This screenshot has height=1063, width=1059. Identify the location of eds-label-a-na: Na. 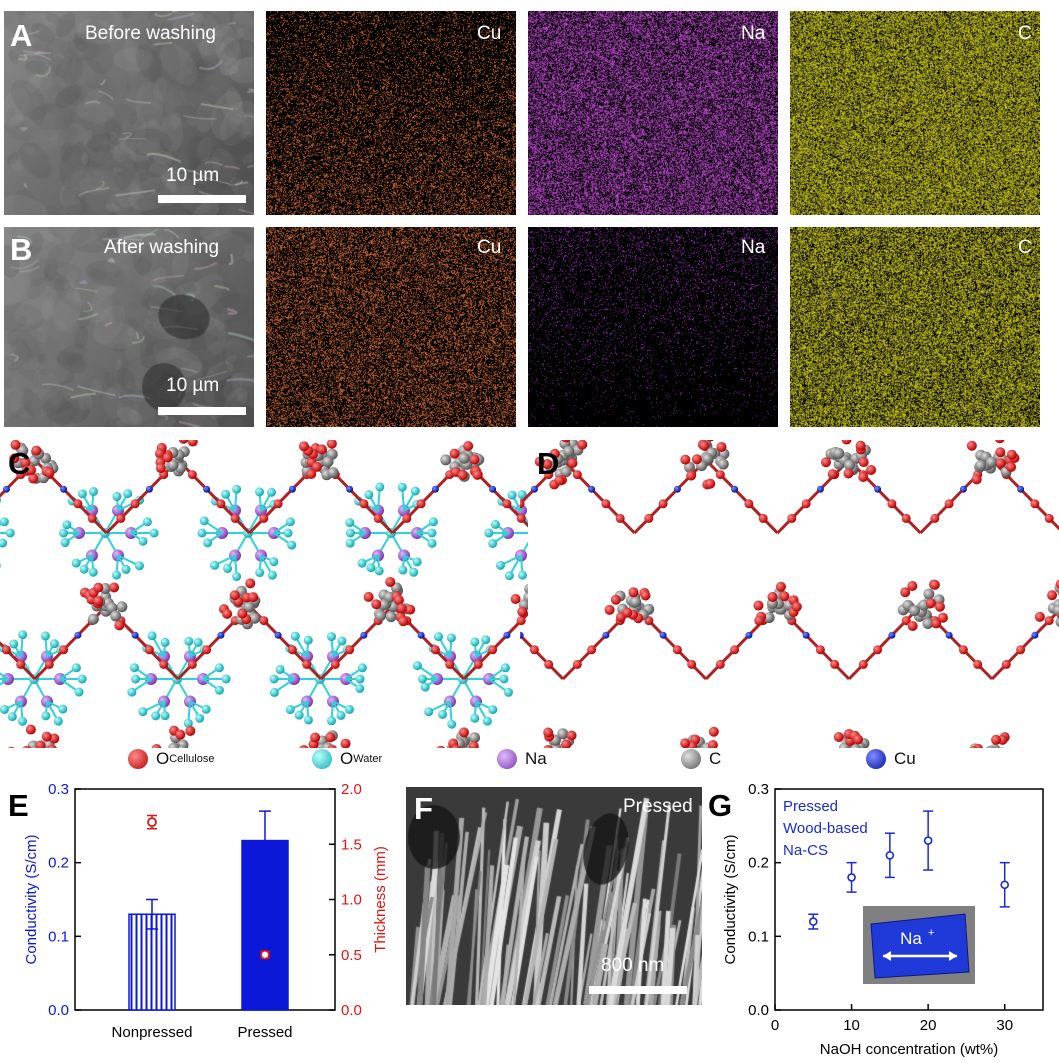
(753, 33).